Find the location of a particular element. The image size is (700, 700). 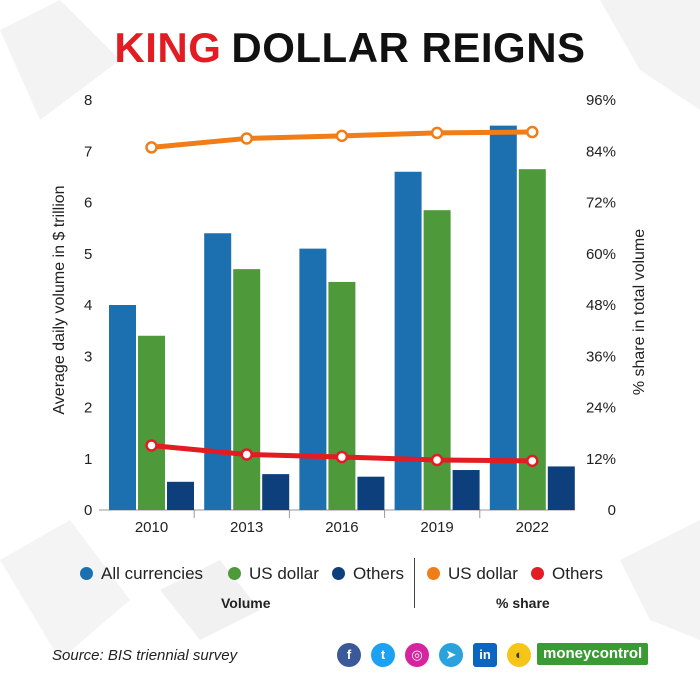

legend-swatch-us-dollar-volume is located at coordinates (234, 573).